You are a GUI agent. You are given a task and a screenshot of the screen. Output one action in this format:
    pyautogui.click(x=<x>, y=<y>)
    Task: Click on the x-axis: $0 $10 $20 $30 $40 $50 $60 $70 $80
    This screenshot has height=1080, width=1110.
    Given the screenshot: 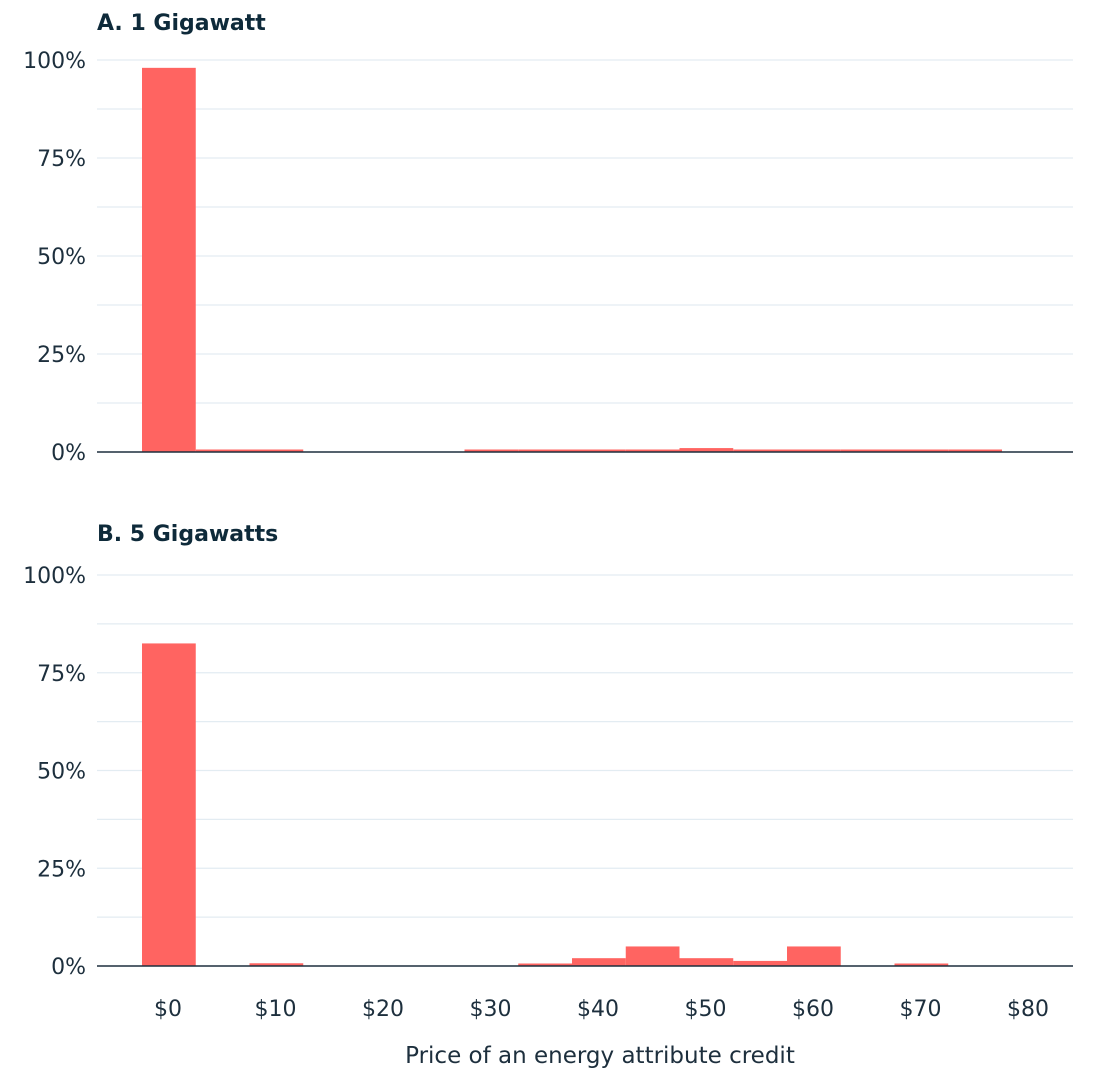 What is the action you would take?
    pyautogui.click(x=601, y=1009)
    